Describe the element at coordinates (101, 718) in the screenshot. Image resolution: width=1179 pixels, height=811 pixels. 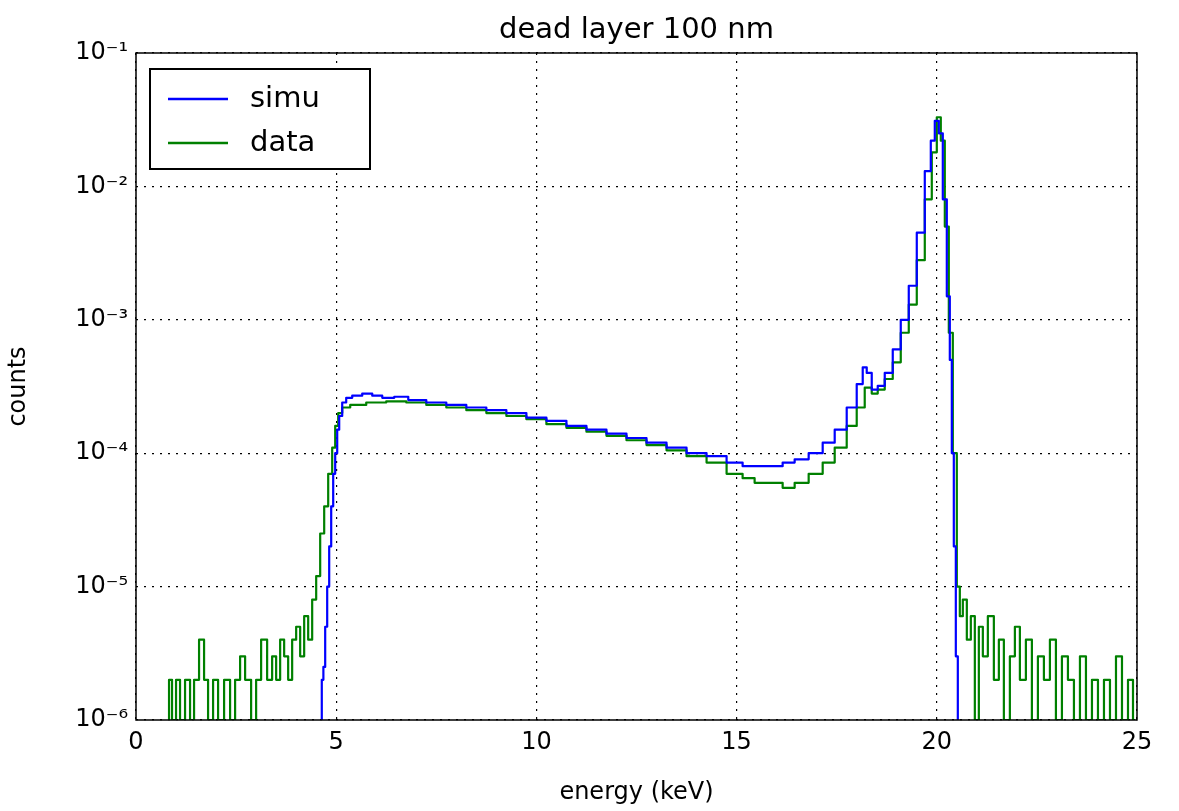
I see `y-tick-label: 10⁻⁶` at that location.